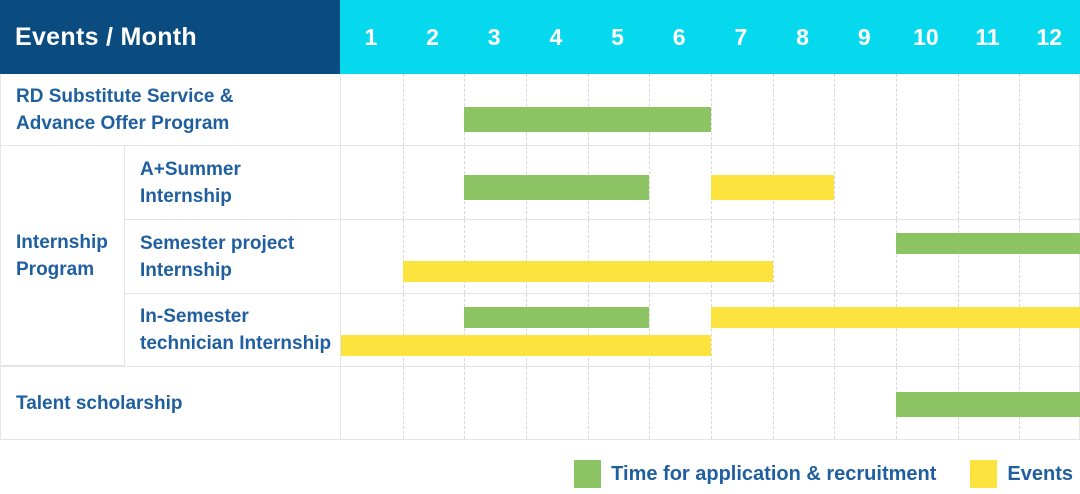 The height and width of the screenshot is (494, 1080). Describe the element at coordinates (1049, 36) in the screenshot. I see `month-header-label: 12` at that location.